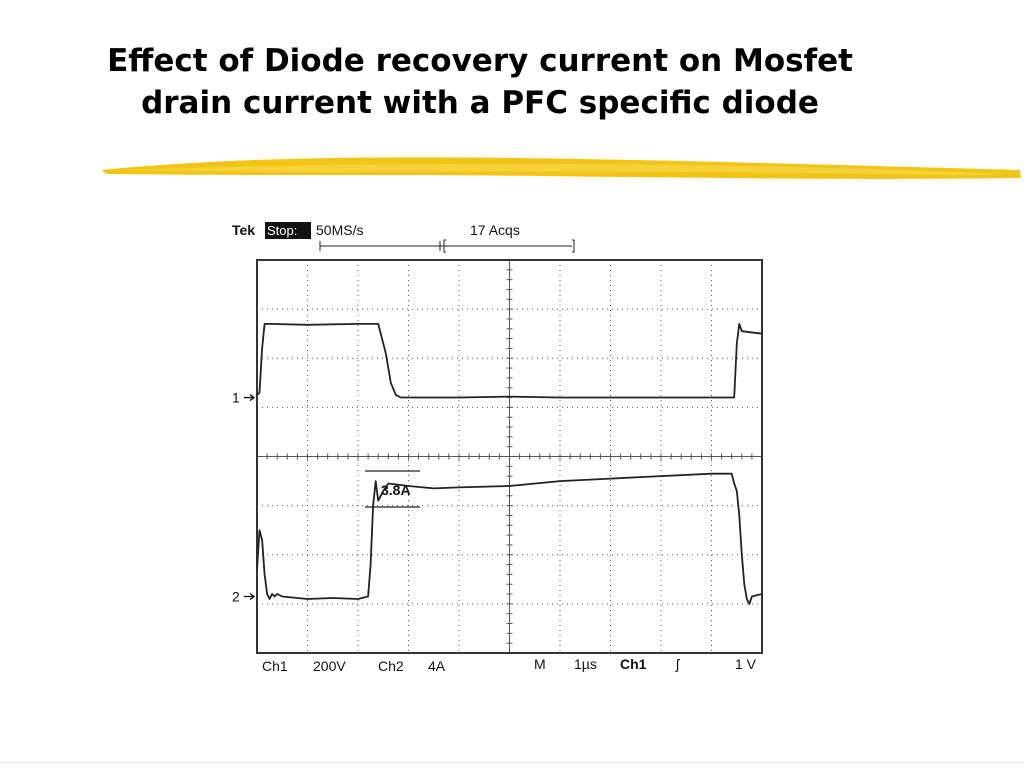 Image resolution: width=1024 pixels, height=768 pixels. Describe the element at coordinates (236, 398) in the screenshot. I see `channel-marker-label: 1` at that location.